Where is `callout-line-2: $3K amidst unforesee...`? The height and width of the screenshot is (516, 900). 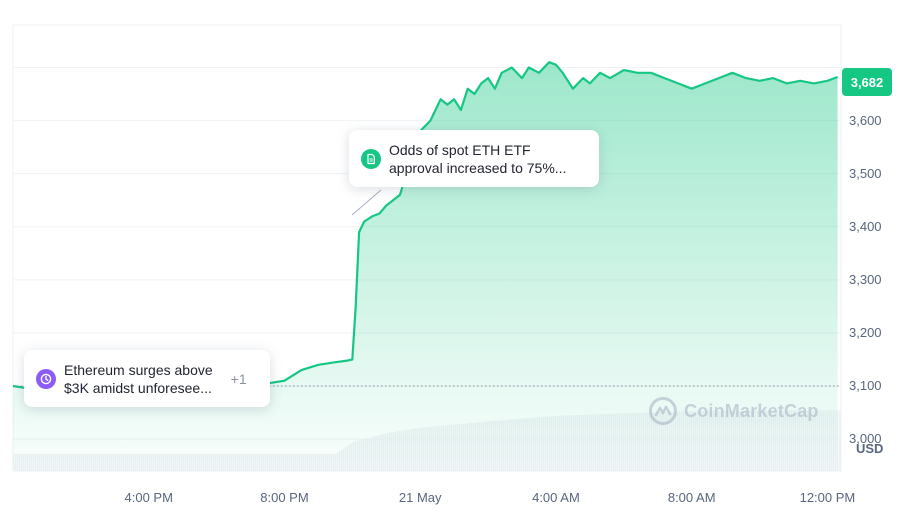
callout-line-2: $3K amidst unforesee... is located at coordinates (138, 387).